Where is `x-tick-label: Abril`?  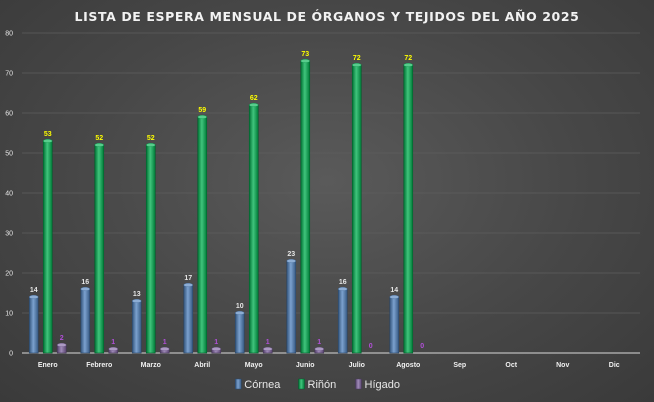
x-tick-label: Abril is located at coordinates (202, 365).